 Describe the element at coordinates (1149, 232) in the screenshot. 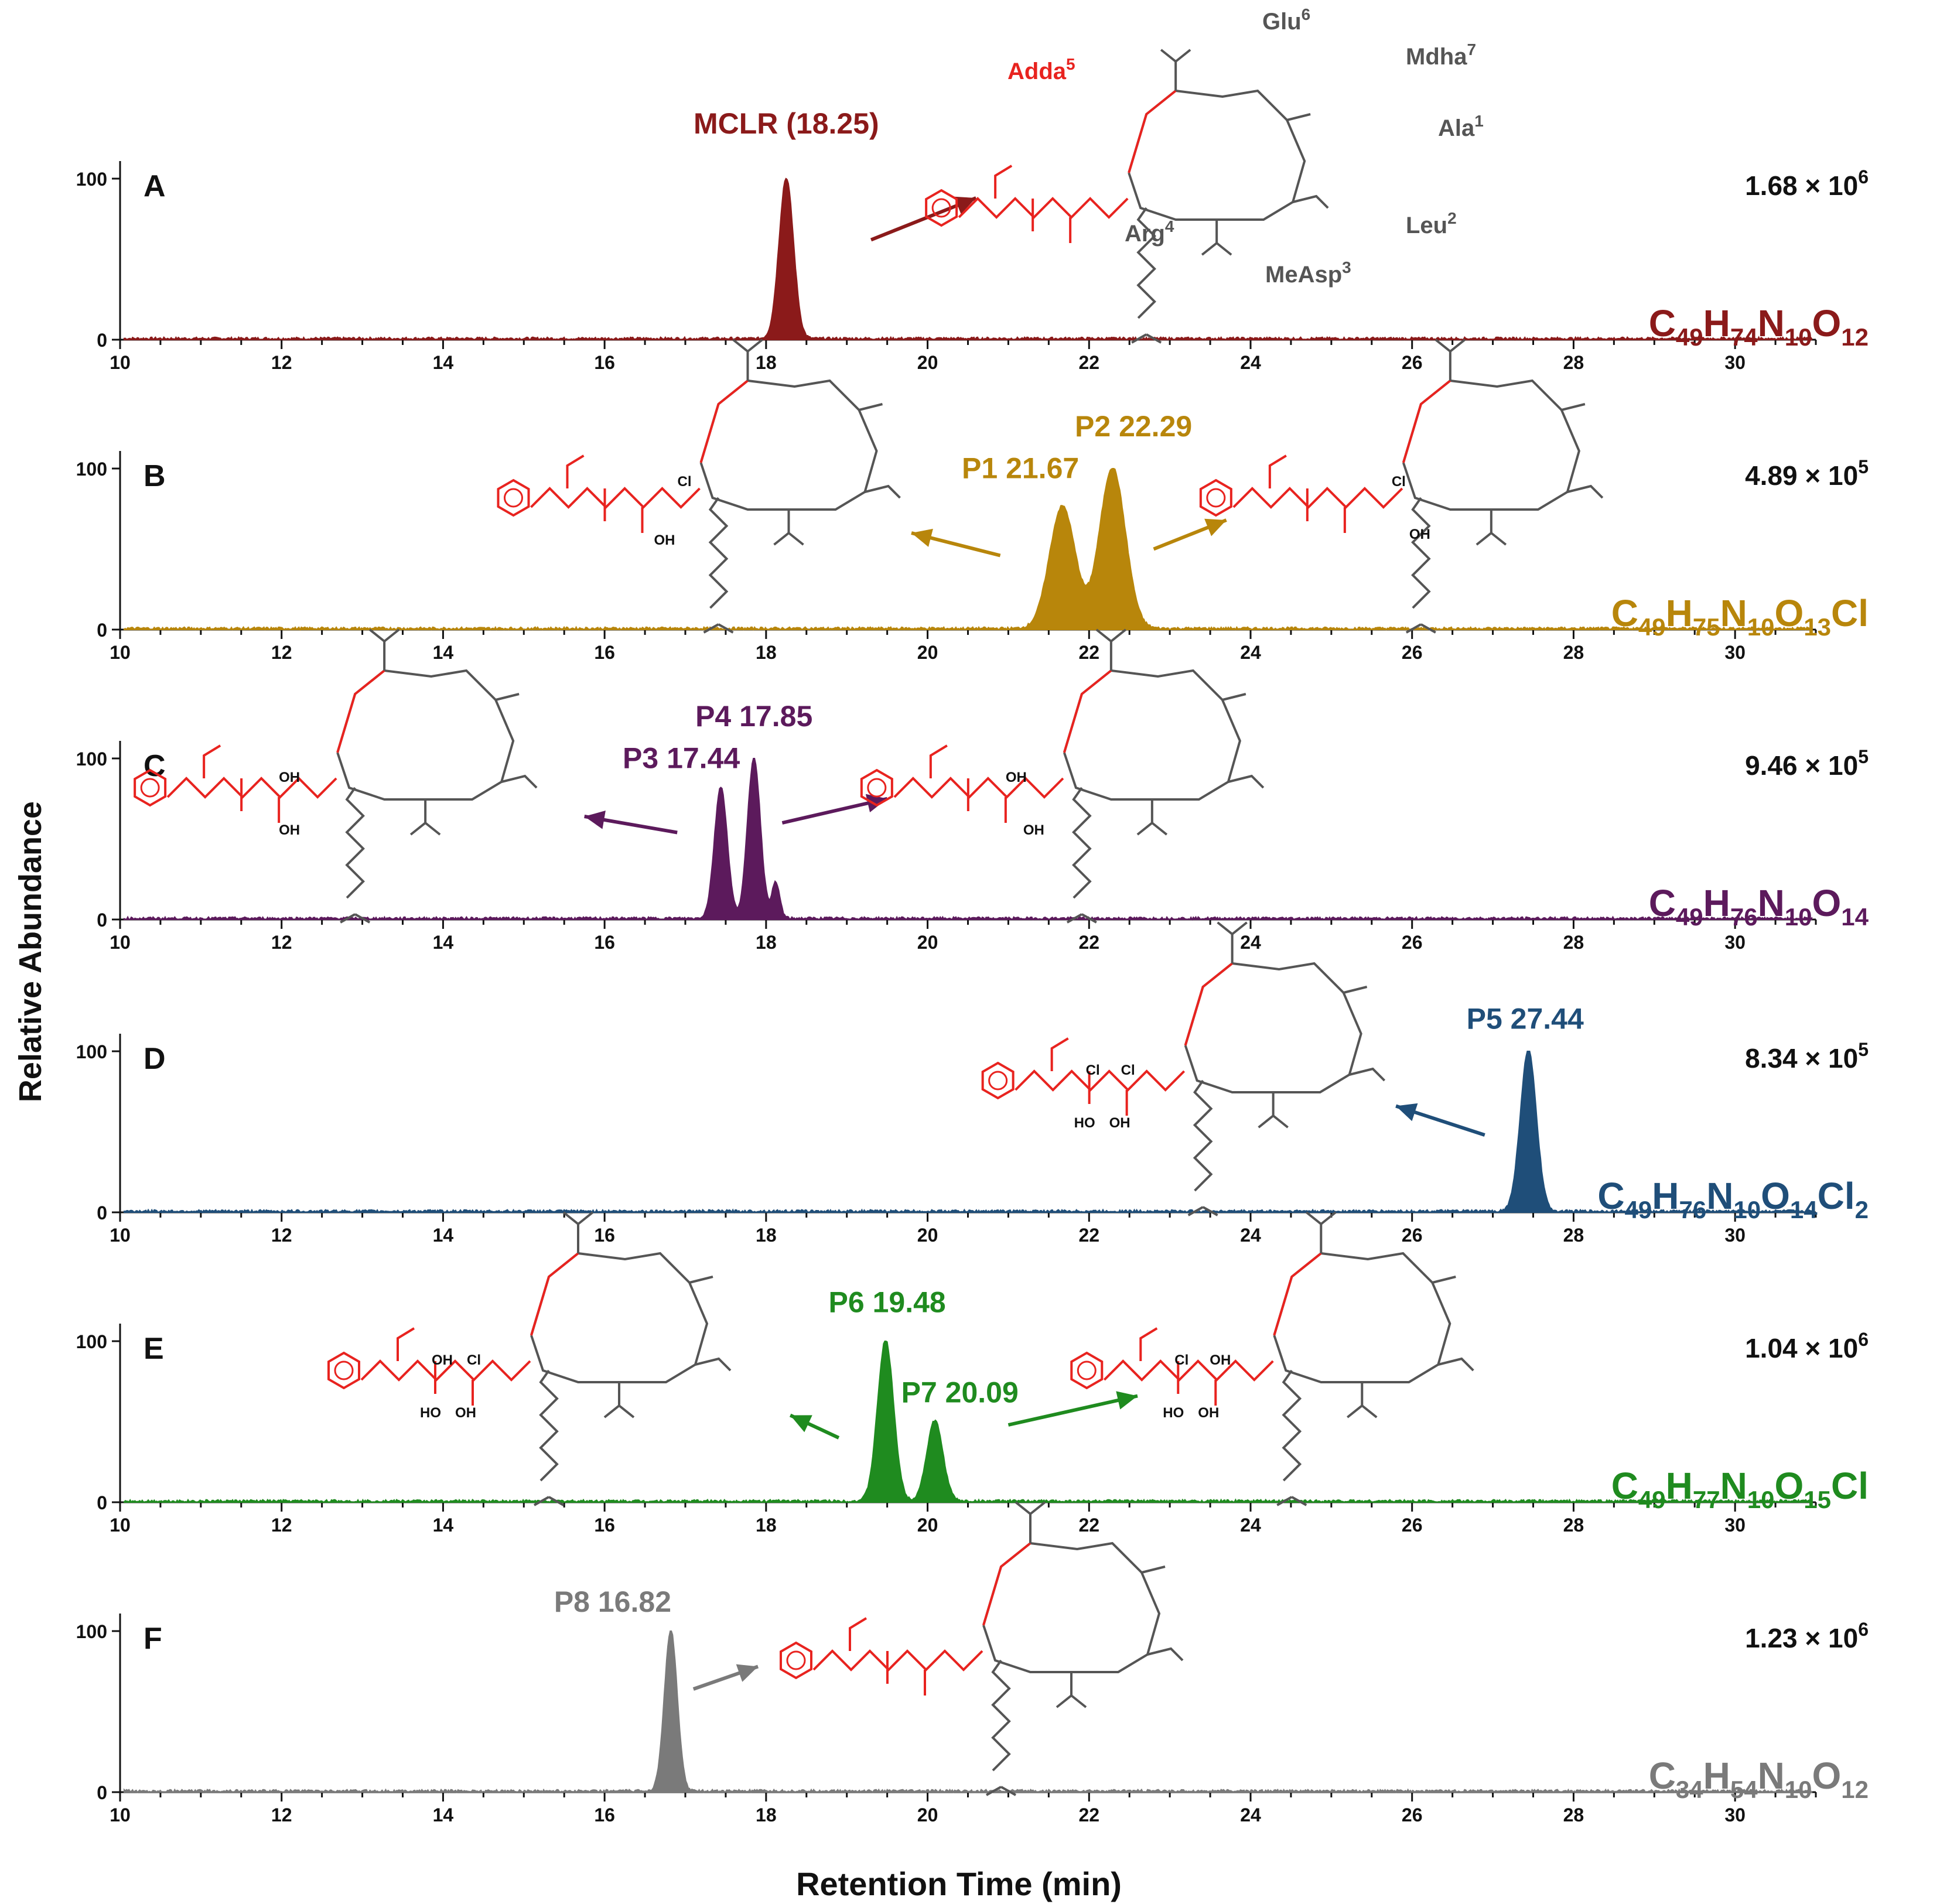

I see `residue-label-arg: Arg4` at that location.